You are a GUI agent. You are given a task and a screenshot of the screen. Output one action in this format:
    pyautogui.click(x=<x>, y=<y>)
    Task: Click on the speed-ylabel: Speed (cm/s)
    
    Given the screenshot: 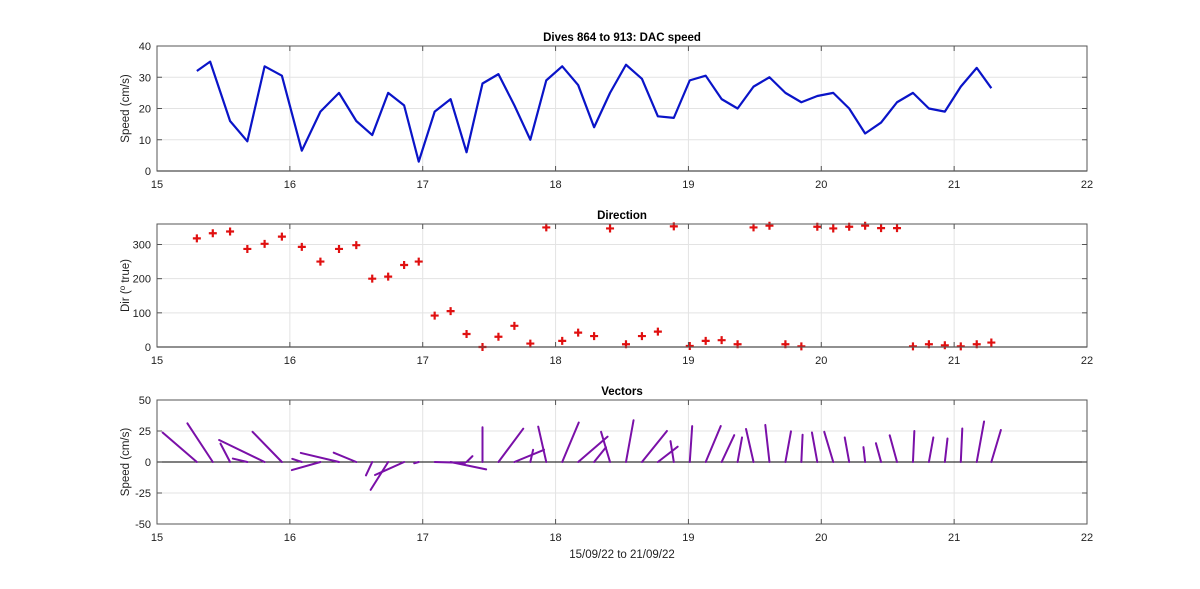 What is the action you would take?
    pyautogui.click(x=126, y=108)
    